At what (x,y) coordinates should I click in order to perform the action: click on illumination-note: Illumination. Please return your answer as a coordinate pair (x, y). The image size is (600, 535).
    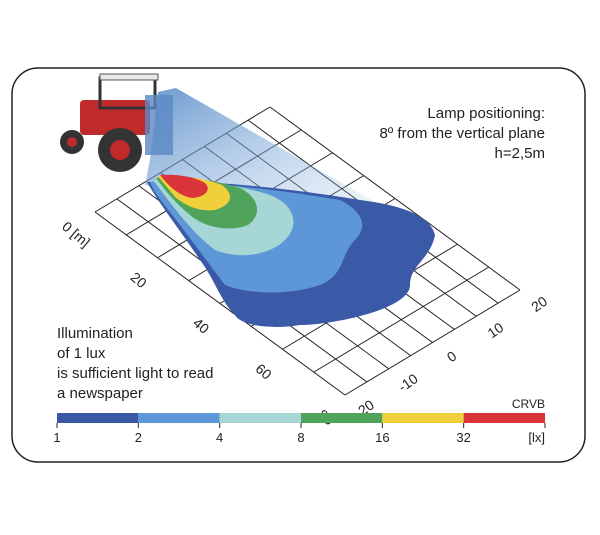
    Looking at the image, I should click on (95, 333).